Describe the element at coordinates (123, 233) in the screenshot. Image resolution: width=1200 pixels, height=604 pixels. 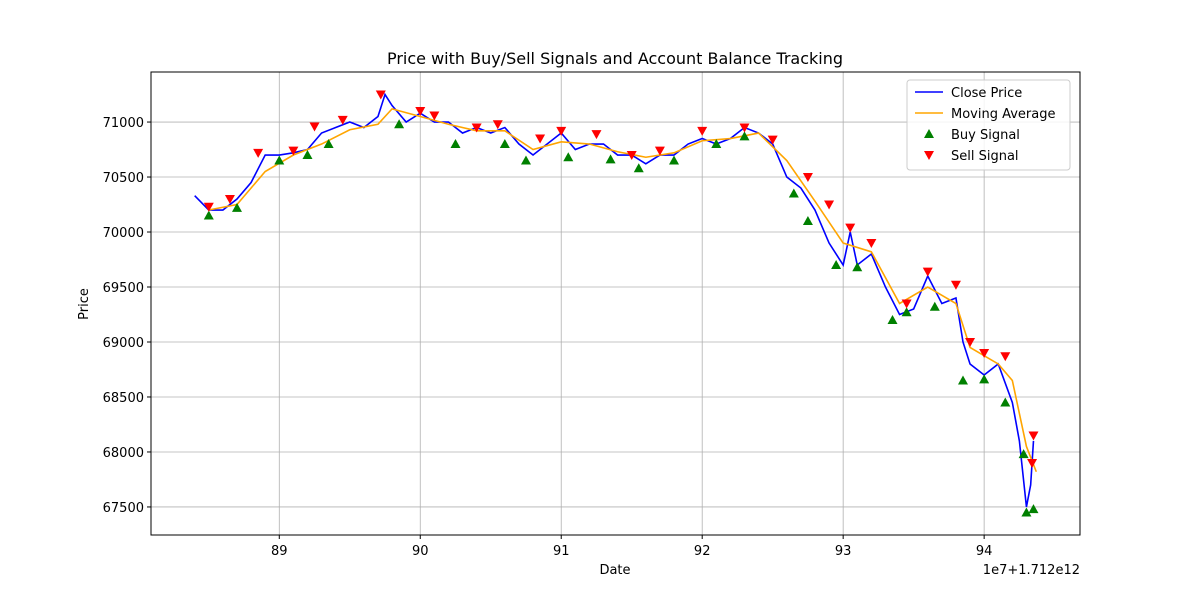
I see `y-tick-label: 70000` at that location.